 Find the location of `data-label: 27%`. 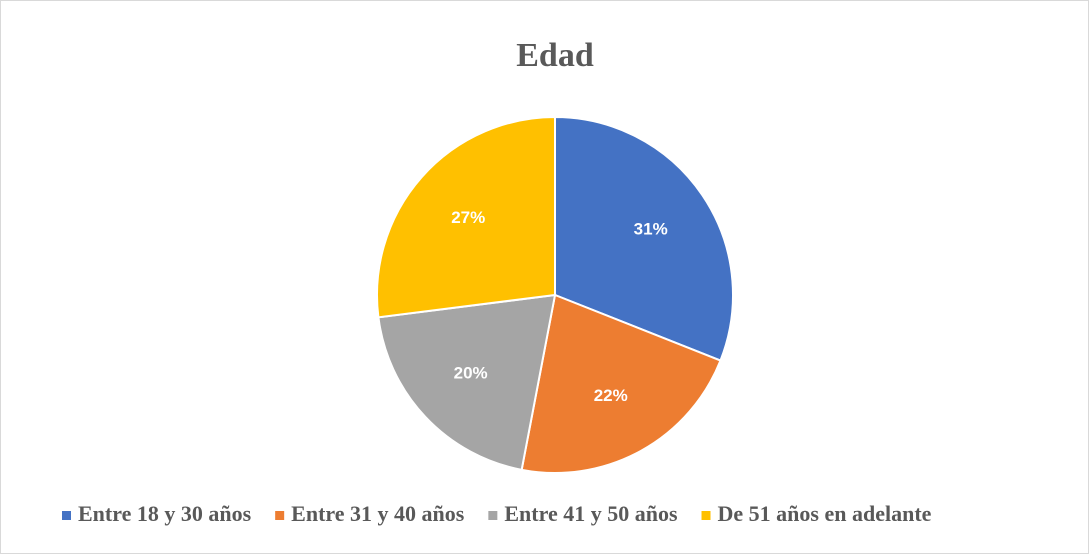

data-label: 27% is located at coordinates (468, 217).